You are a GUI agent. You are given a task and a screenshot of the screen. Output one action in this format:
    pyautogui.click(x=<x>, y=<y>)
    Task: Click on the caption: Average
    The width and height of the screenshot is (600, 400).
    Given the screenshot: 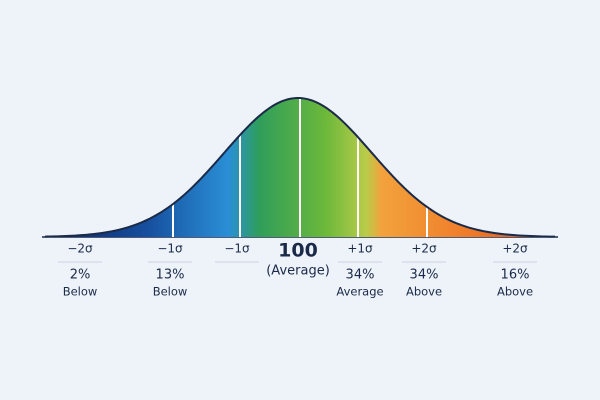 What is the action you would take?
    pyautogui.click(x=359, y=292)
    